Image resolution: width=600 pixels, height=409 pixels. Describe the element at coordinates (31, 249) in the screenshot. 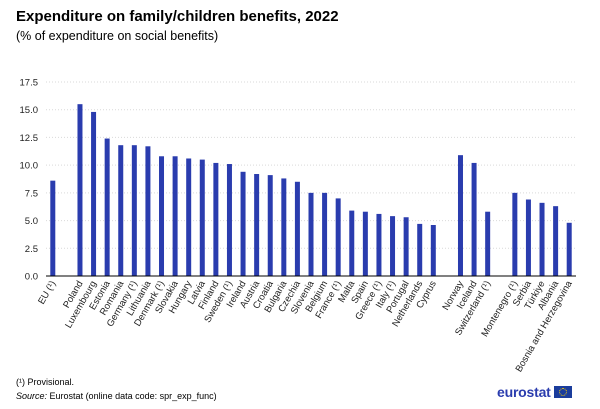

I see `y-tick-label: 2.5` at that location.